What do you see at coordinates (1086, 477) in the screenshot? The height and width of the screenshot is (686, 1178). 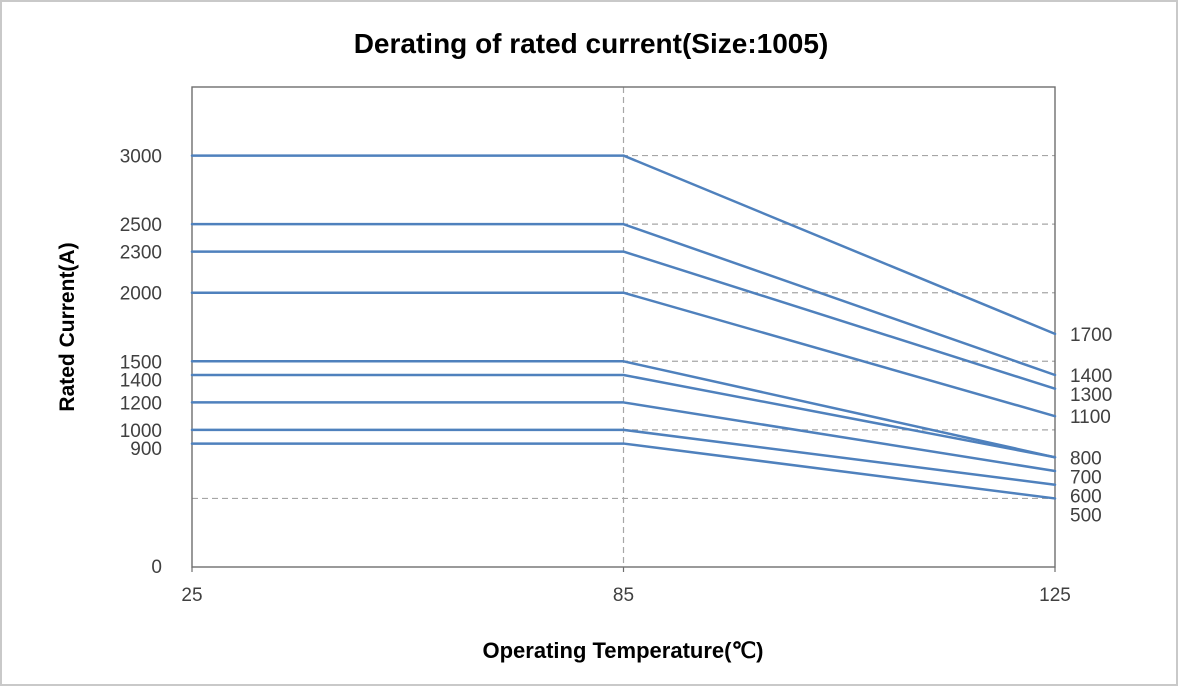 I see `series-end-label: 700` at bounding box center [1086, 477].